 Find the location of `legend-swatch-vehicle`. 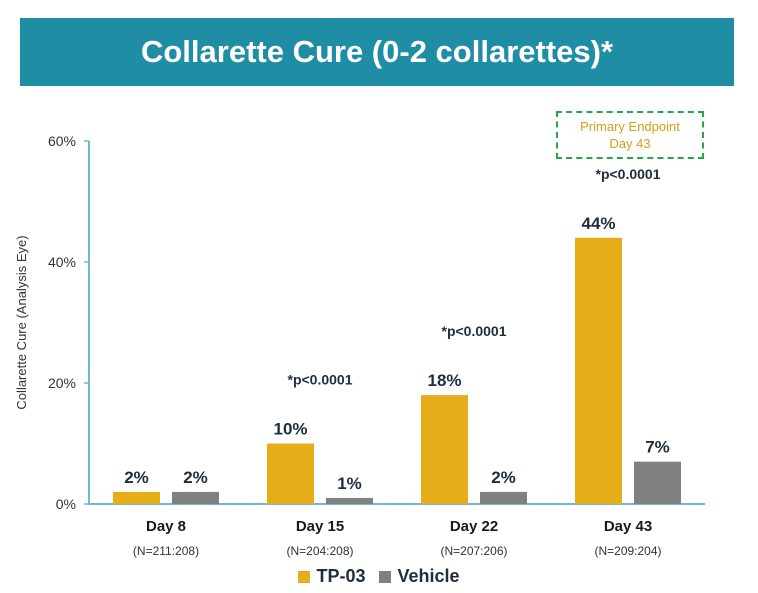

legend-swatch-vehicle is located at coordinates (385, 576).